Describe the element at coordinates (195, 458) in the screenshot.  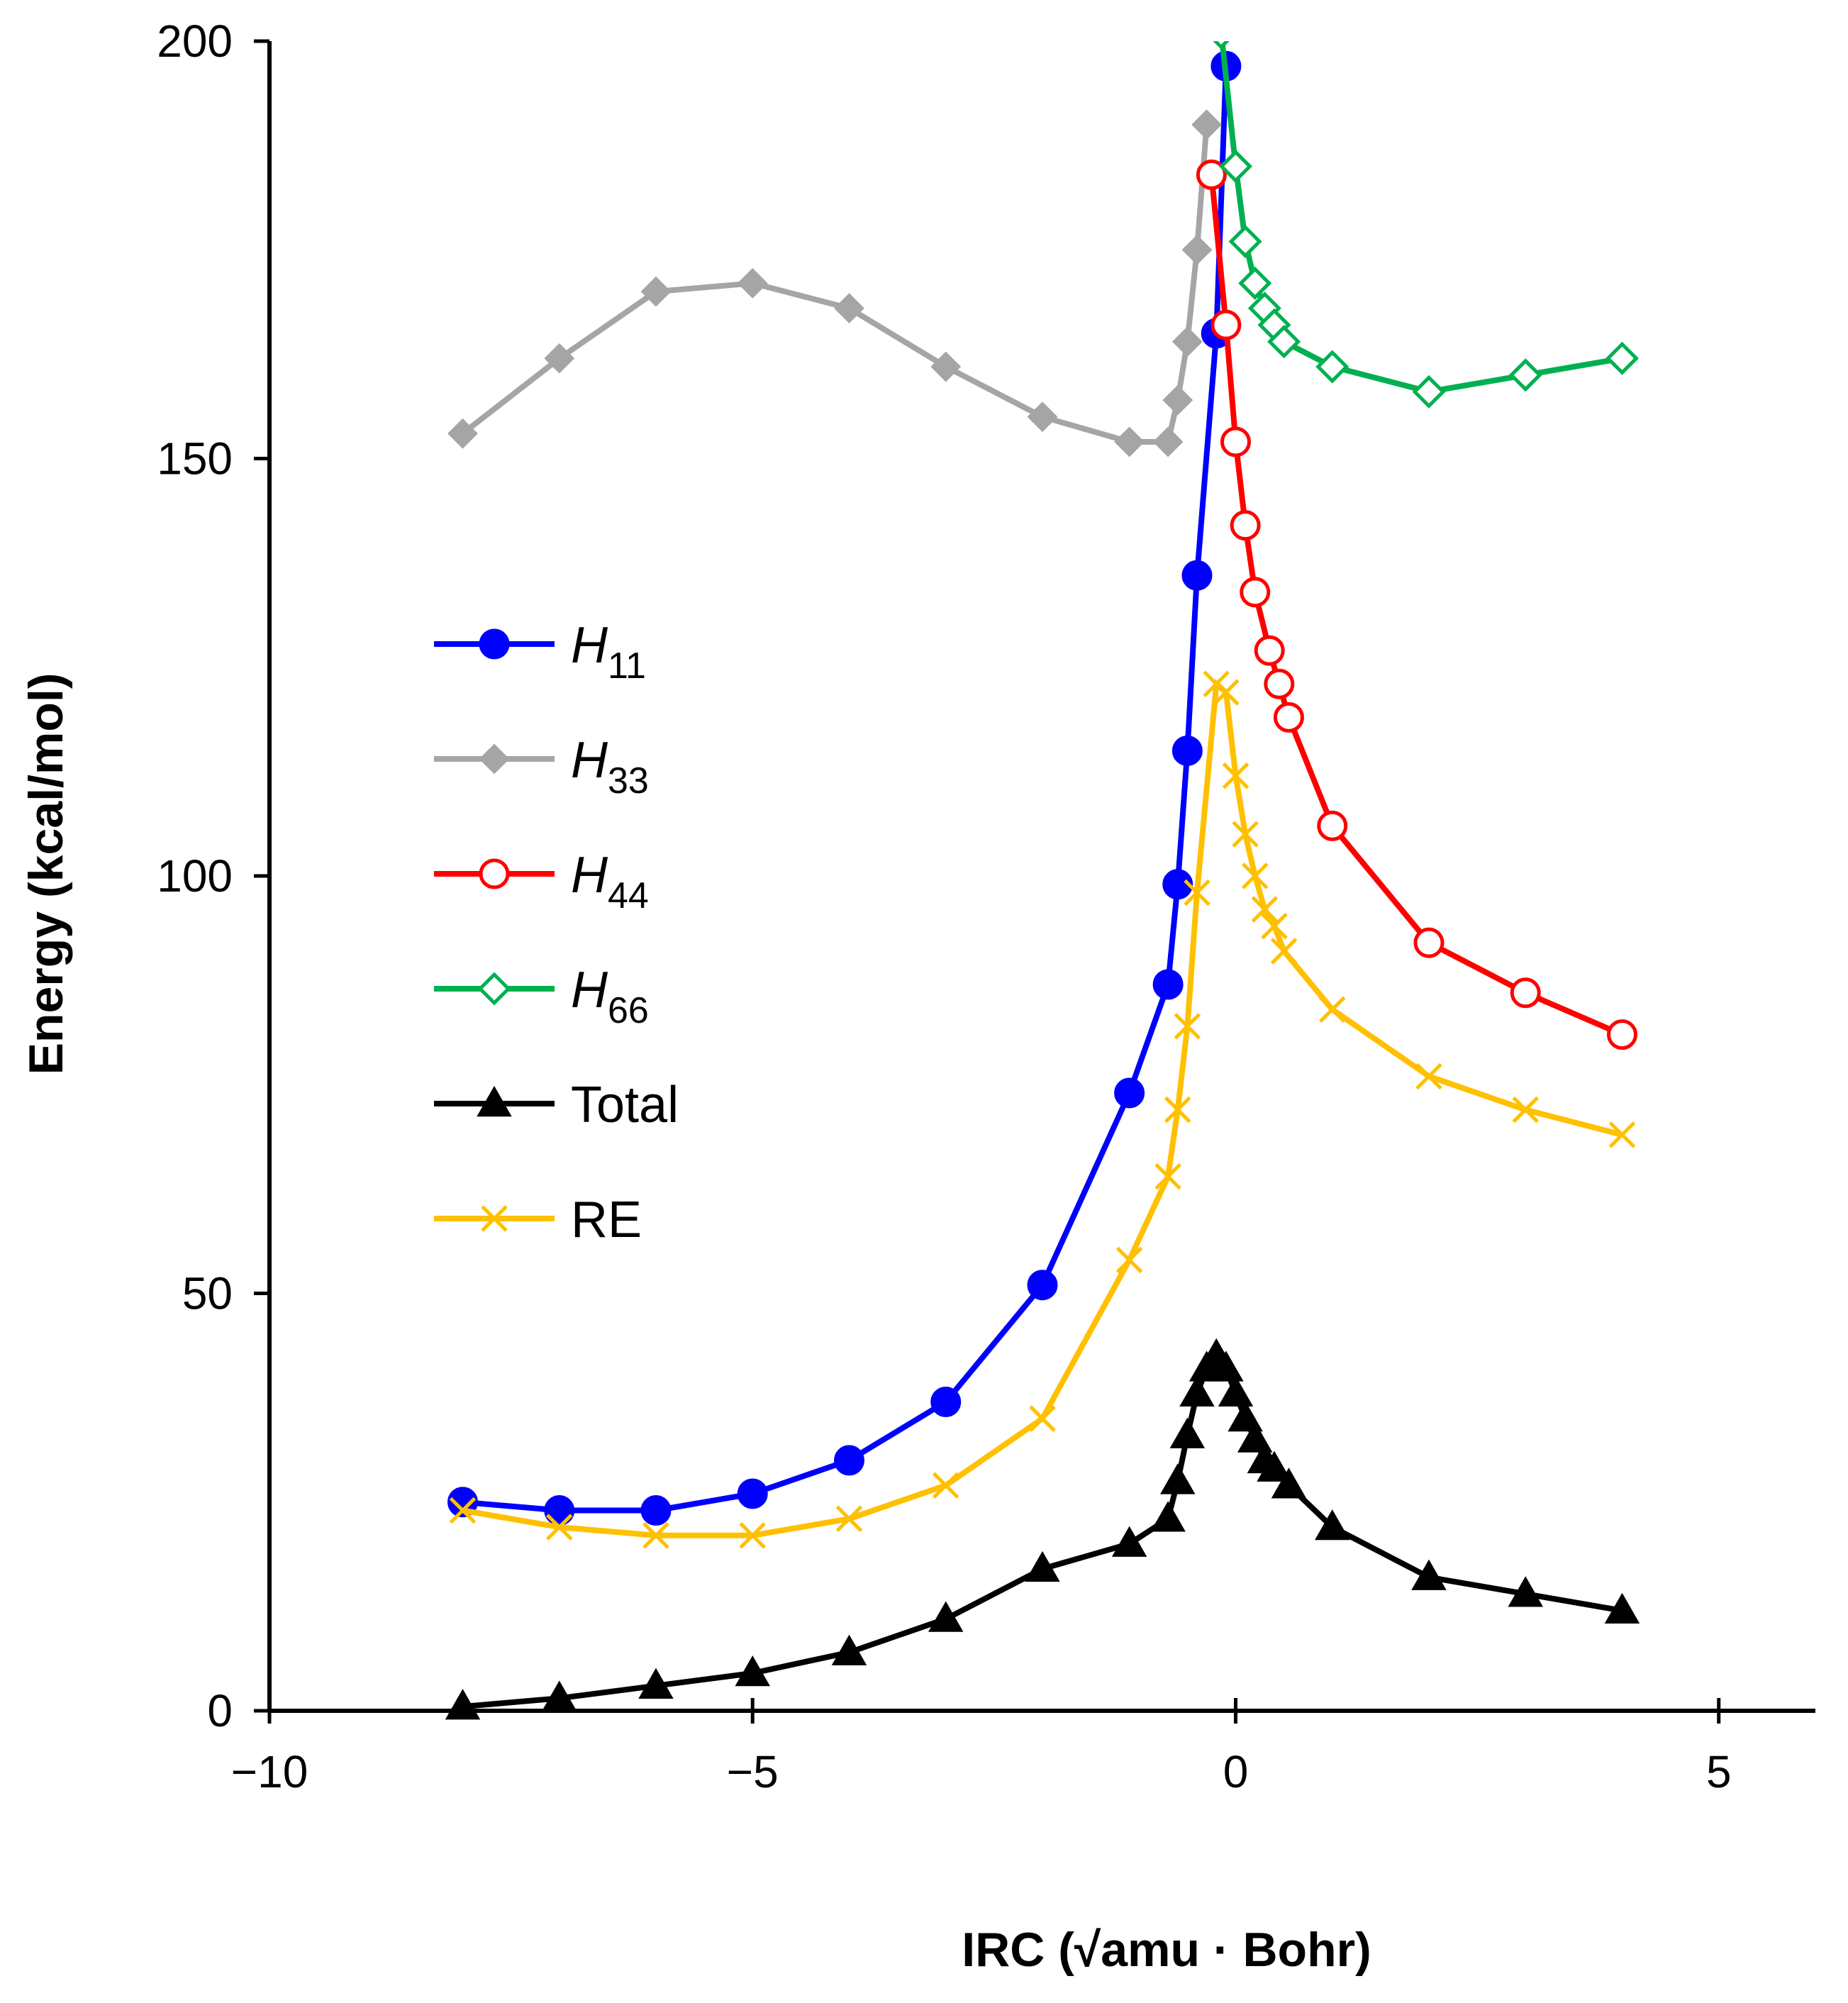
I see `y-tick-label: 150` at that location.